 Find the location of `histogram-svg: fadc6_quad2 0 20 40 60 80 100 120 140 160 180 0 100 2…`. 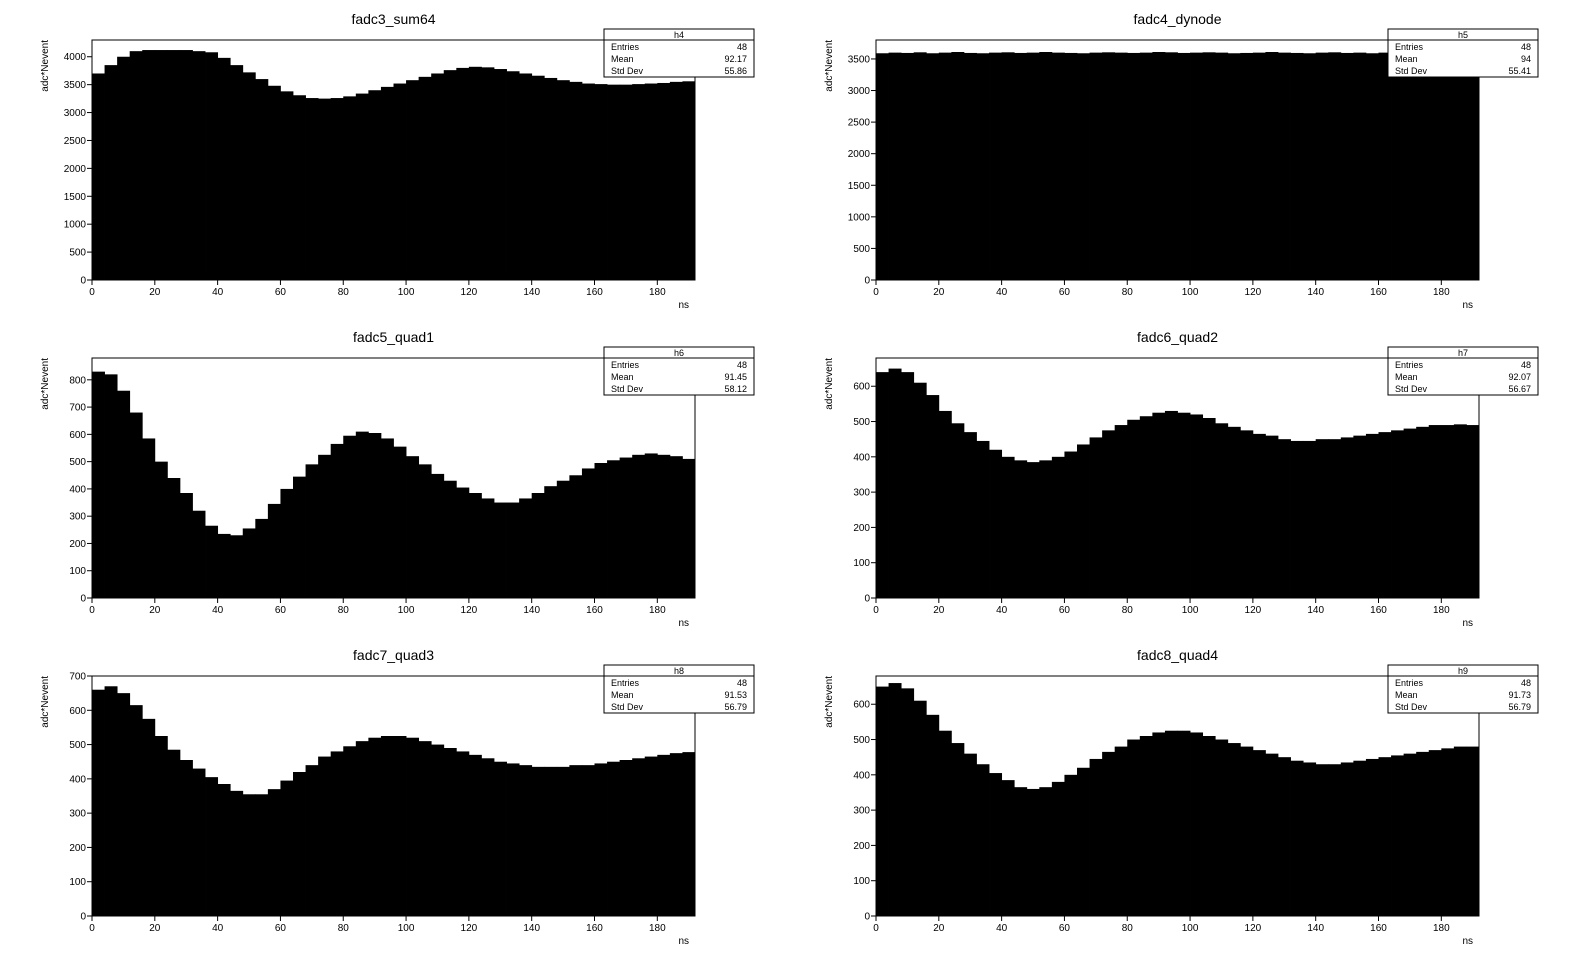

histogram-svg: fadc6_quad2 0 20 40 60 80 100 120 140 160 180 0 100 2… is located at coordinates (1181, 479).